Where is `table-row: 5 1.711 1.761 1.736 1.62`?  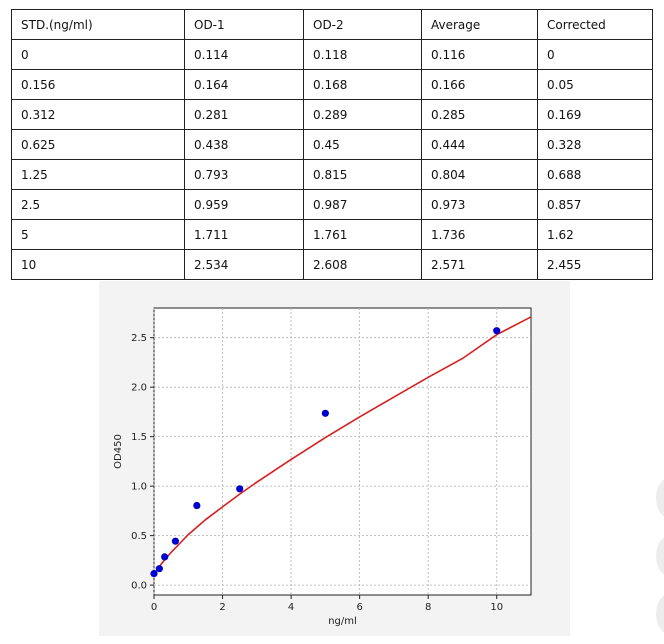 table-row: 5 1.711 1.761 1.736 1.62 is located at coordinates (332, 234).